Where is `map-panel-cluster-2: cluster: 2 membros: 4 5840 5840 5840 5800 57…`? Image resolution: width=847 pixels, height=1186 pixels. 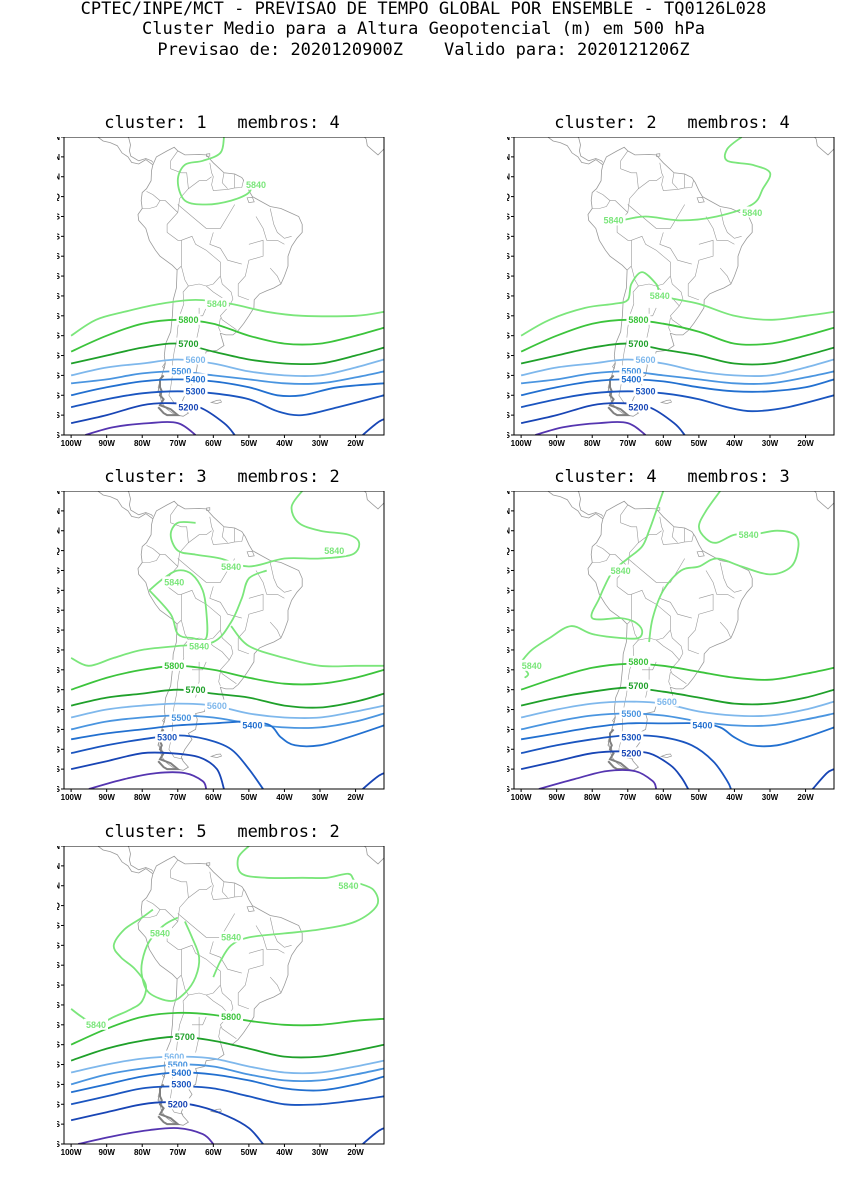 map-panel-cluster-2: cluster: 2 membros: 4 5840 5840 5840 5800 57… is located at coordinates (672, 283).